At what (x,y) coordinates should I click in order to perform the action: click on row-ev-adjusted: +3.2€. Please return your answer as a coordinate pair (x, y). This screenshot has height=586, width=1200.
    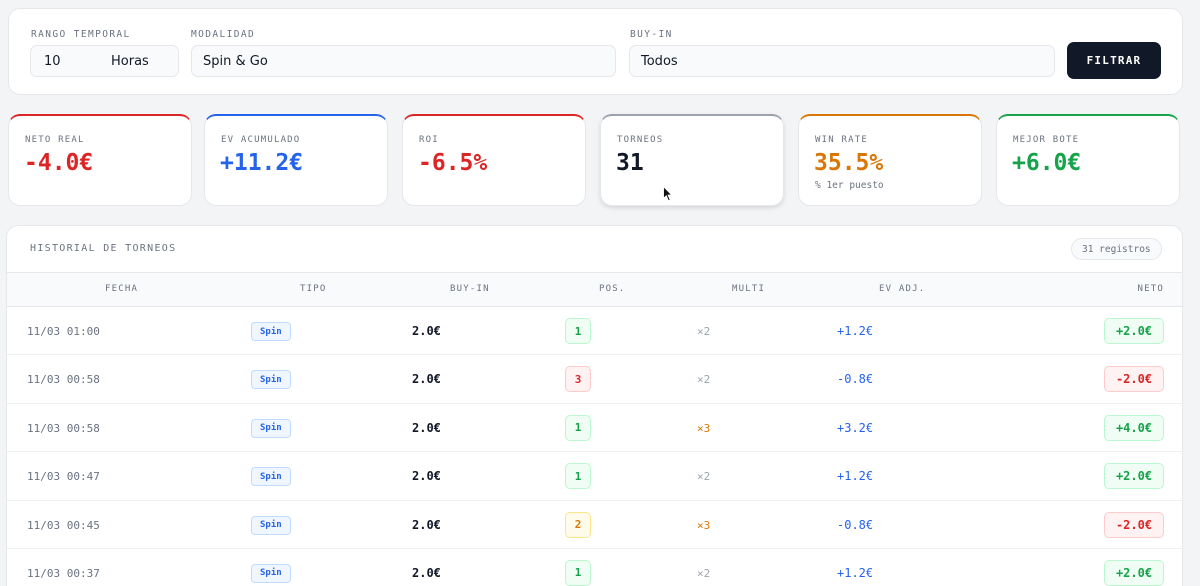
    Looking at the image, I should click on (855, 427).